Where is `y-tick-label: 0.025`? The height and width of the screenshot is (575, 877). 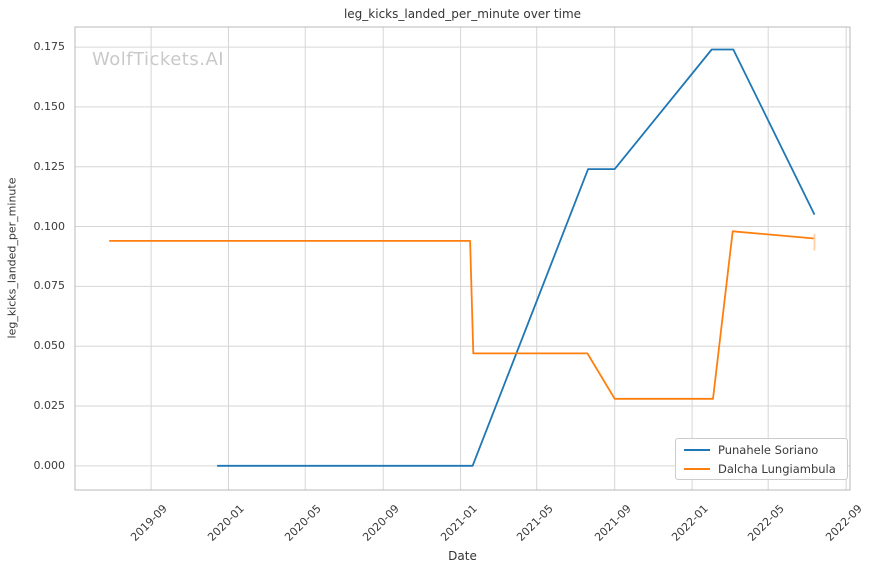 y-tick-label: 0.025 is located at coordinates (49, 405).